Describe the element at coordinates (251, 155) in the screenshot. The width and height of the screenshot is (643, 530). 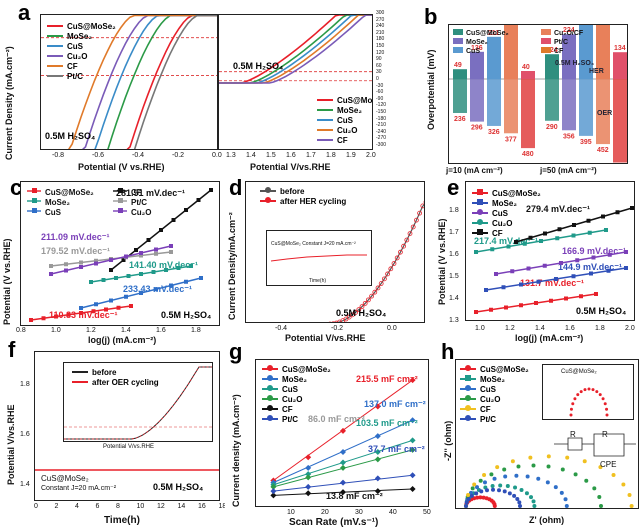
I see `panel-a-right-xtick: 1.4` at that location.